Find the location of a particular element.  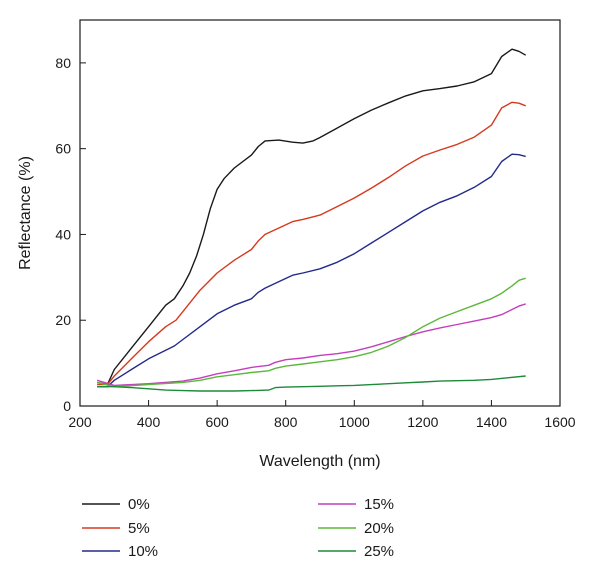

legend-label: 25% is located at coordinates (379, 551).